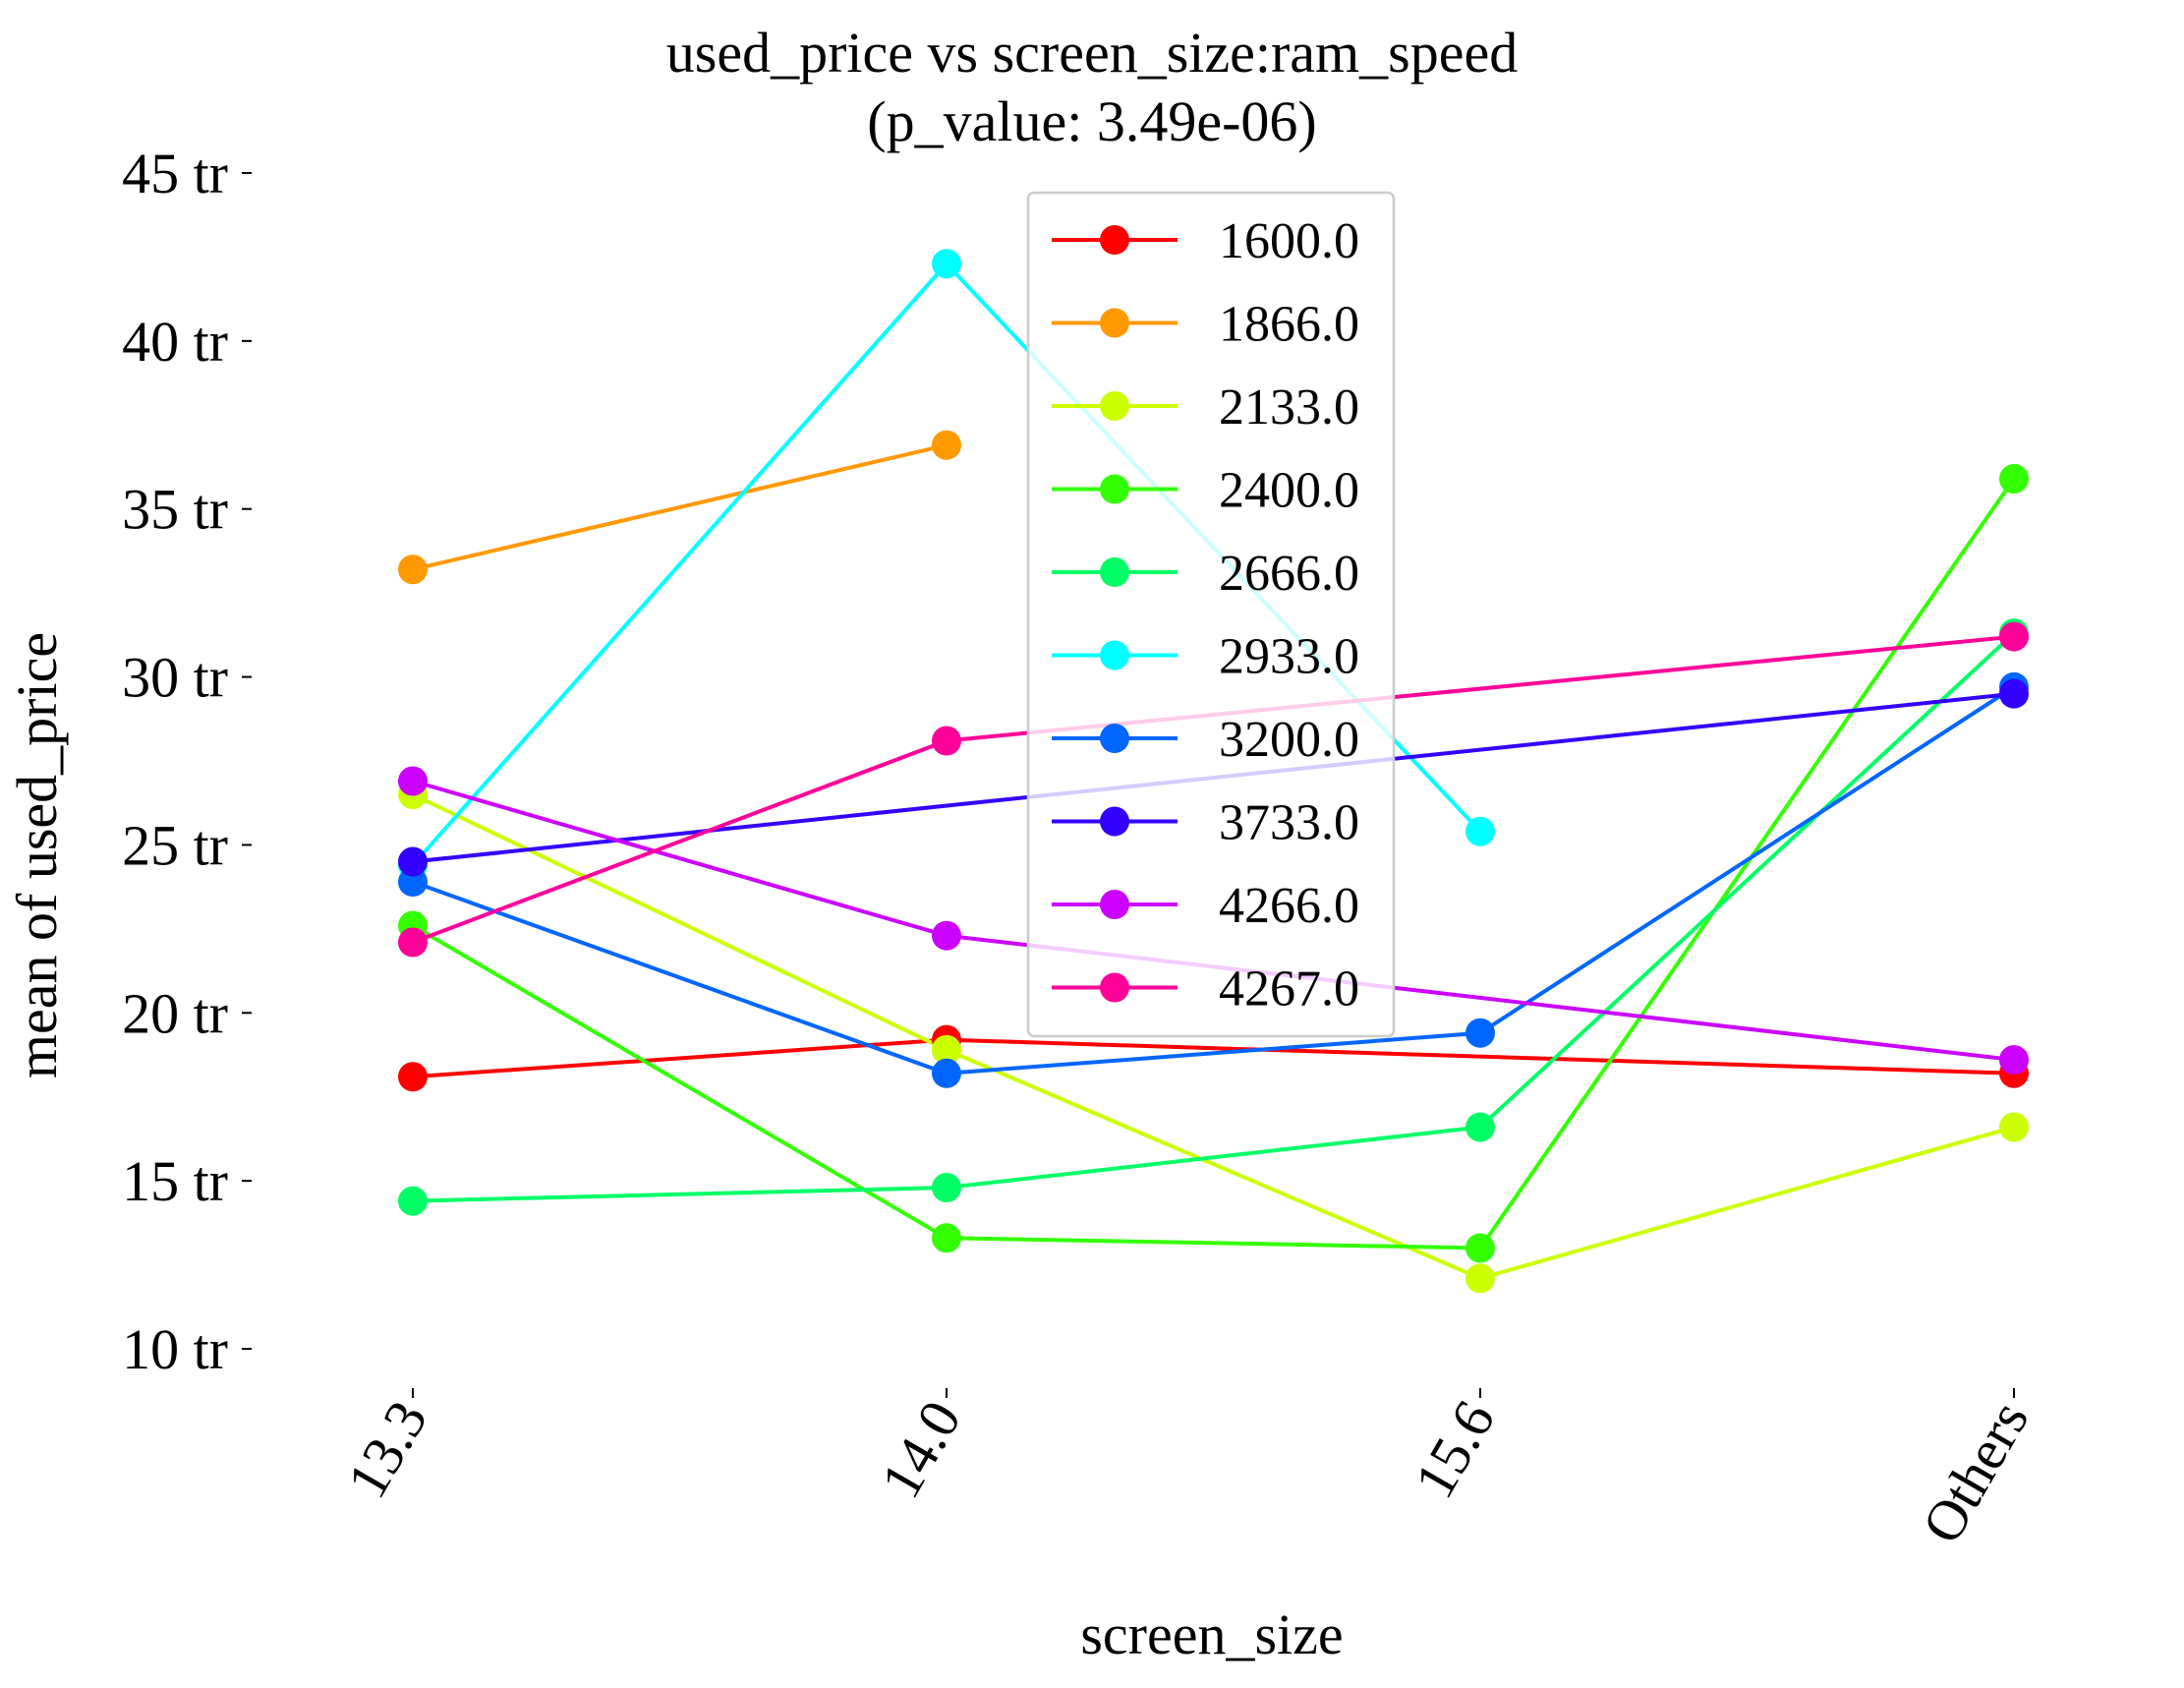 The image size is (2184, 1688). Describe the element at coordinates (1289, 740) in the screenshot. I see `legend-label: 3200.0` at that location.